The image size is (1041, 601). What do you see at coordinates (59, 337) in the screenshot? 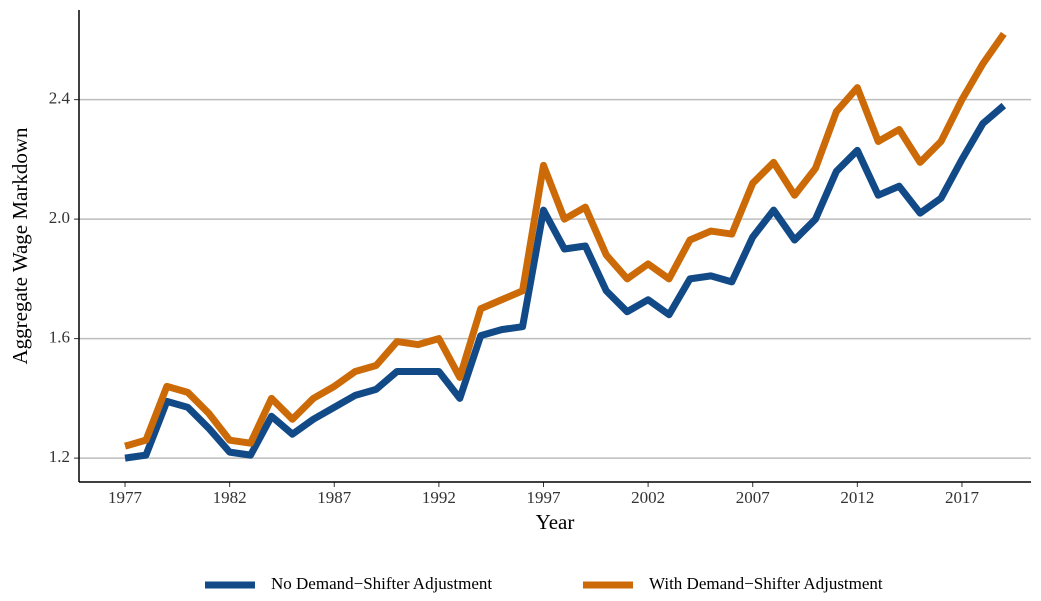
I see `y-tick-label: 1.6` at bounding box center [59, 337].